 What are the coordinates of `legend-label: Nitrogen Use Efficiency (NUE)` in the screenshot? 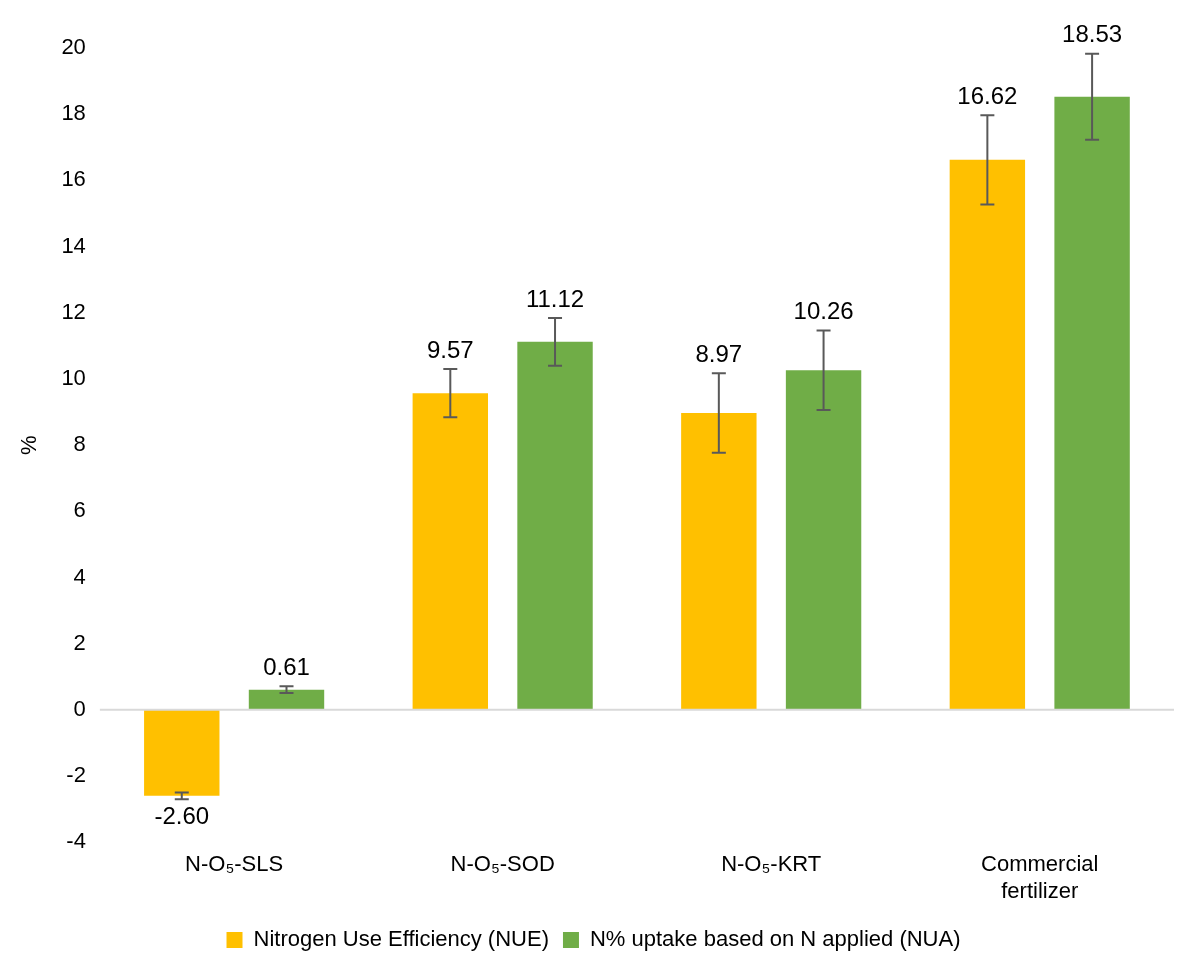 It's located at (401, 939).